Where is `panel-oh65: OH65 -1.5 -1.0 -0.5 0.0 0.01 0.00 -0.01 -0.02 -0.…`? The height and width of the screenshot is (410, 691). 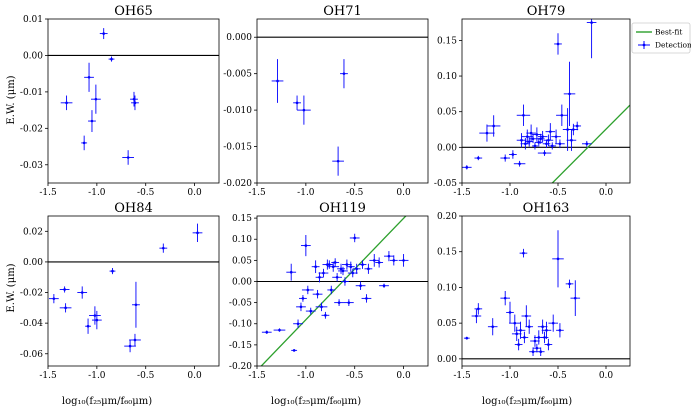
panel-oh65: OH65 -1.5 -1.0 -0.5 0.0 0.01 0.00 -0.01 -0.02 -0.… is located at coordinates (120, 101).